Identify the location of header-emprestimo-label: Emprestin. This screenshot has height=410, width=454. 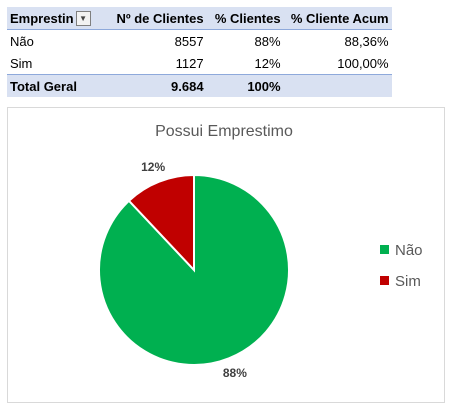
(42, 18).